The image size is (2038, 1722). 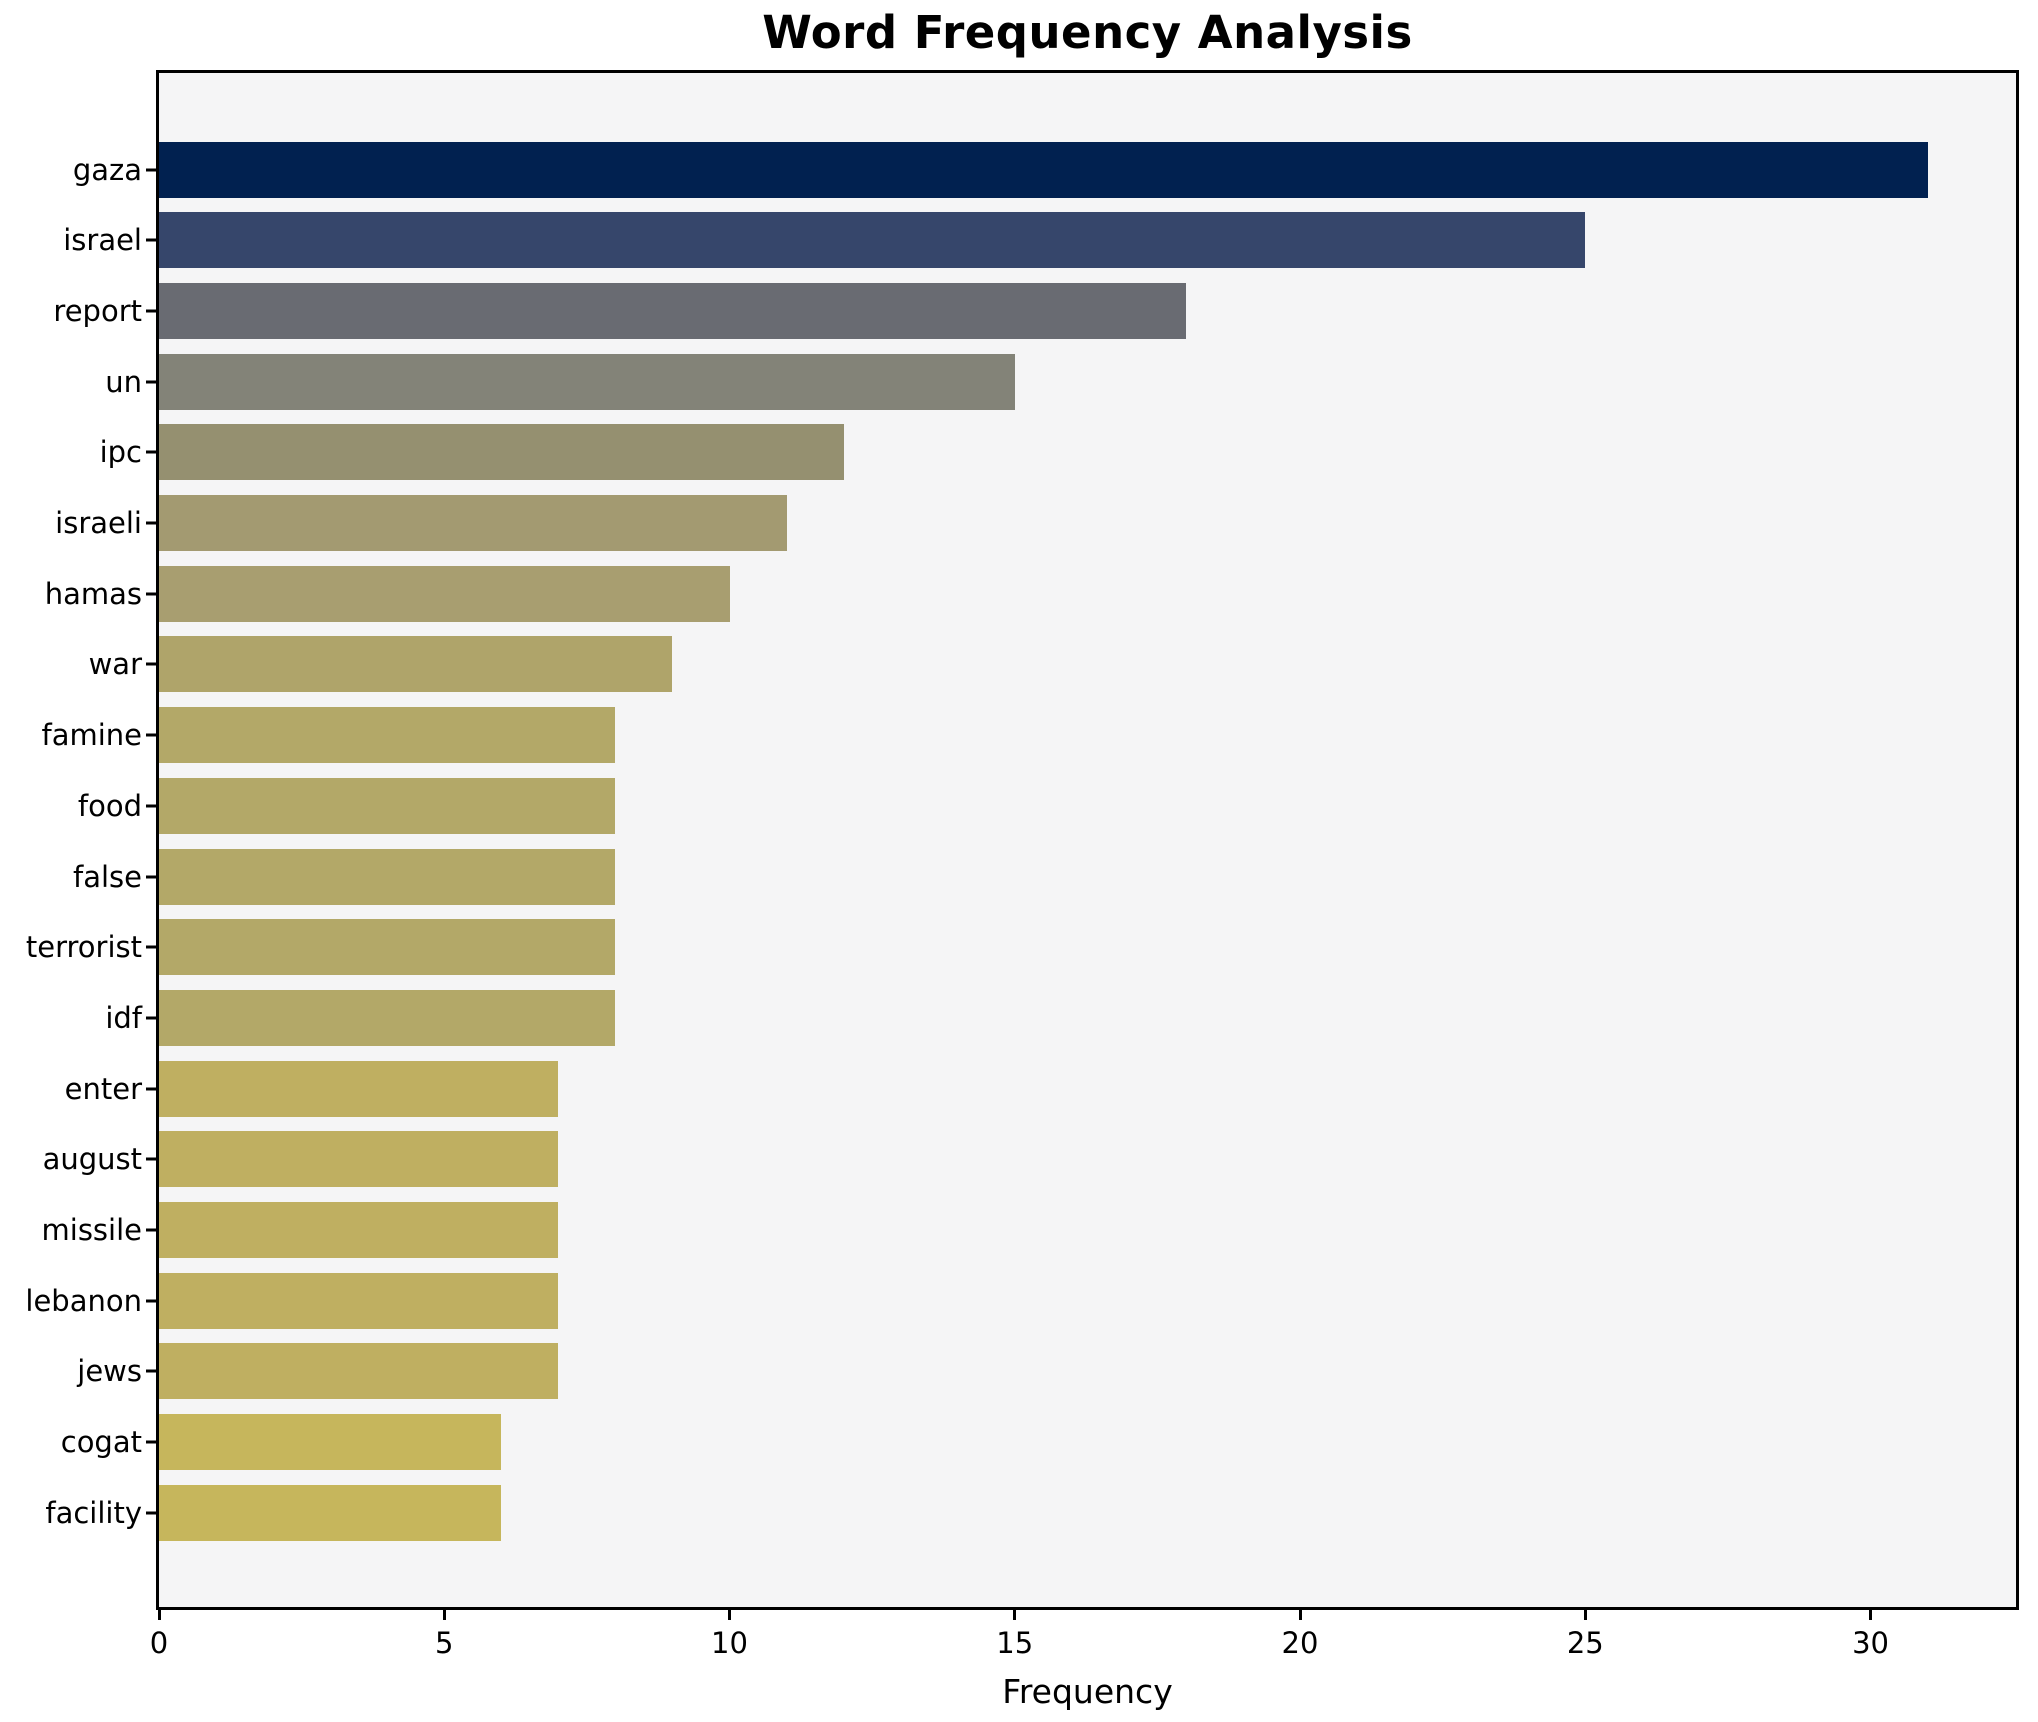 What do you see at coordinates (501, 452) in the screenshot?
I see `bar-ipc` at bounding box center [501, 452].